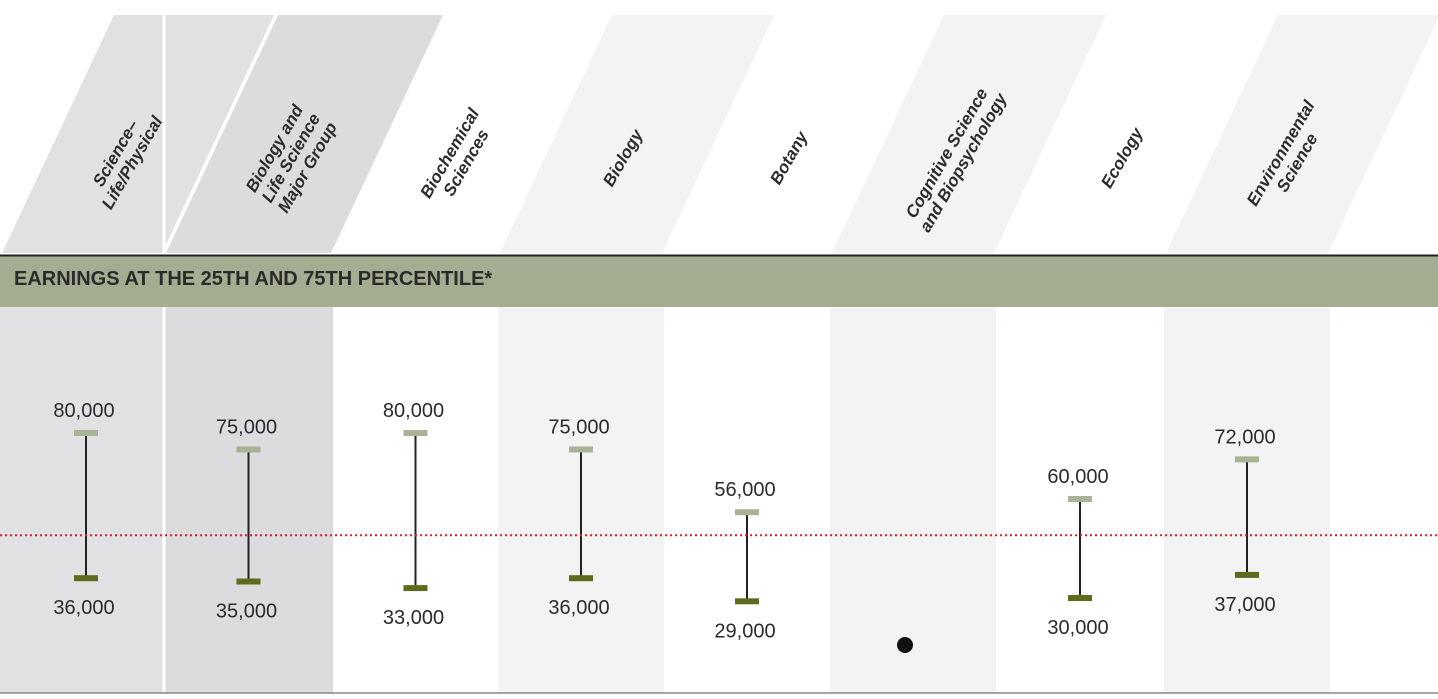 The image size is (1438, 699). I want to click on low-label: 33,000, so click(413, 618).